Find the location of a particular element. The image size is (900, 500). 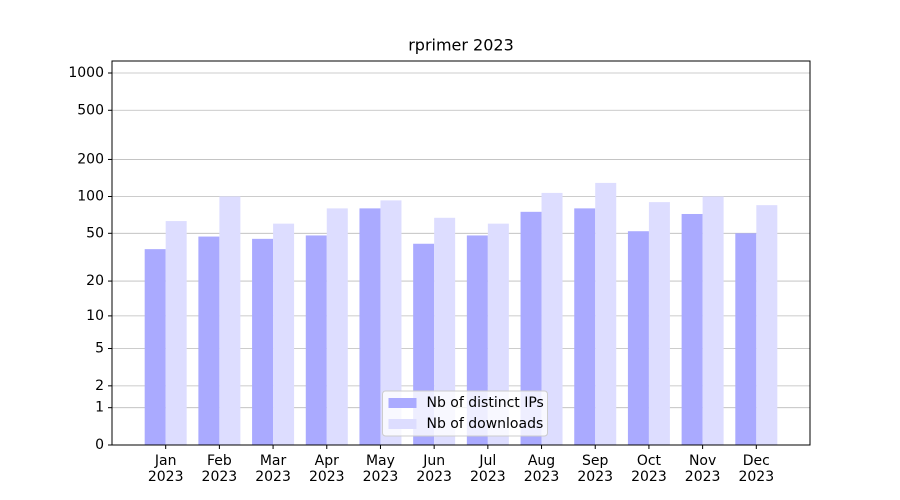

y-tick-label: 5 is located at coordinates (99, 349).